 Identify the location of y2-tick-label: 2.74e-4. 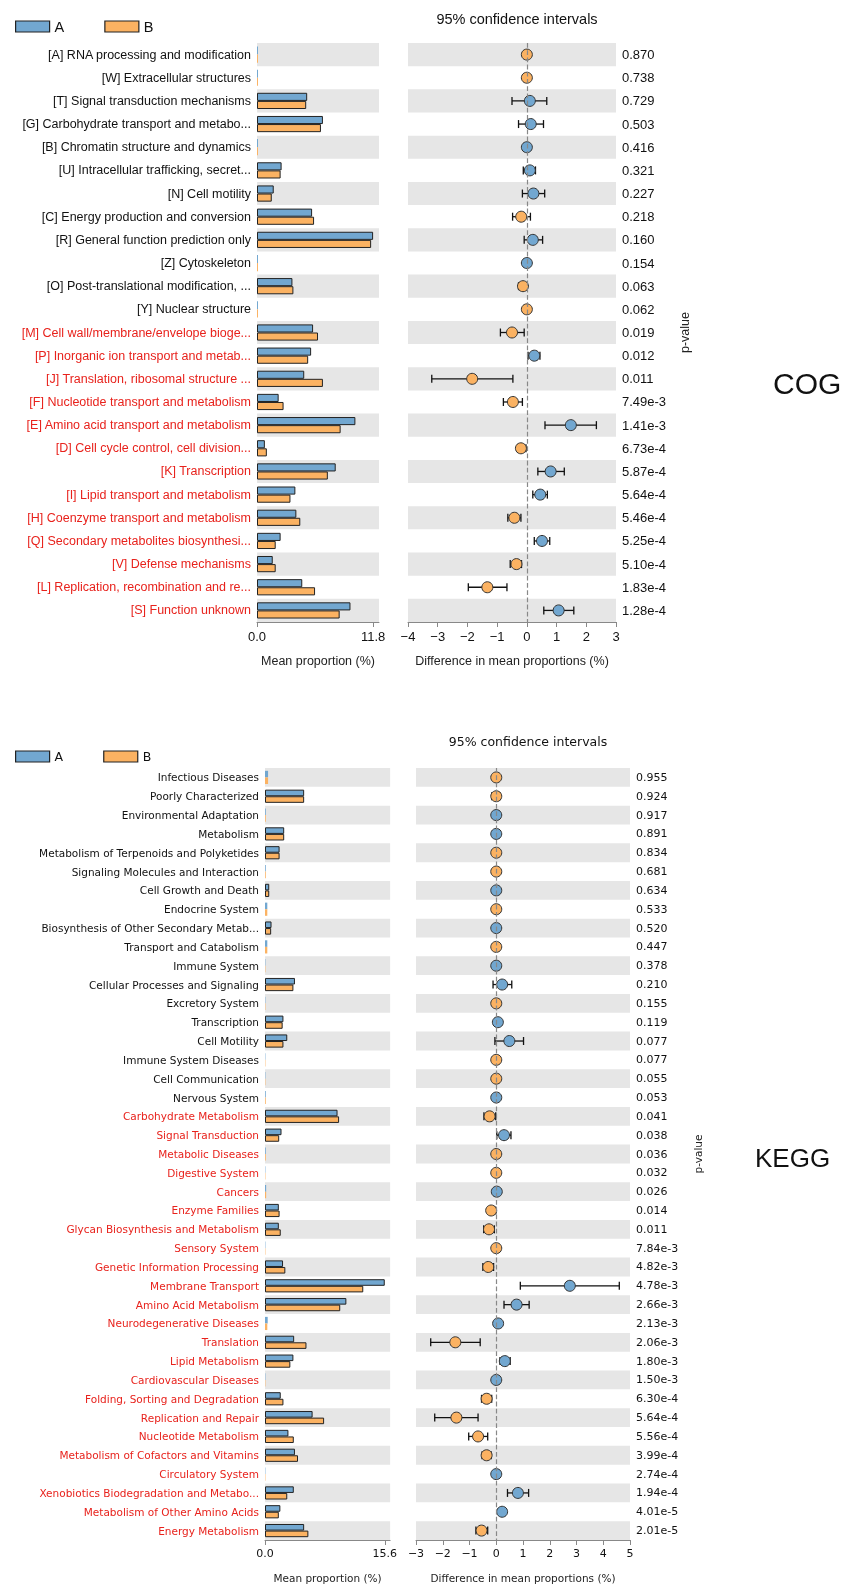
(657, 1474).